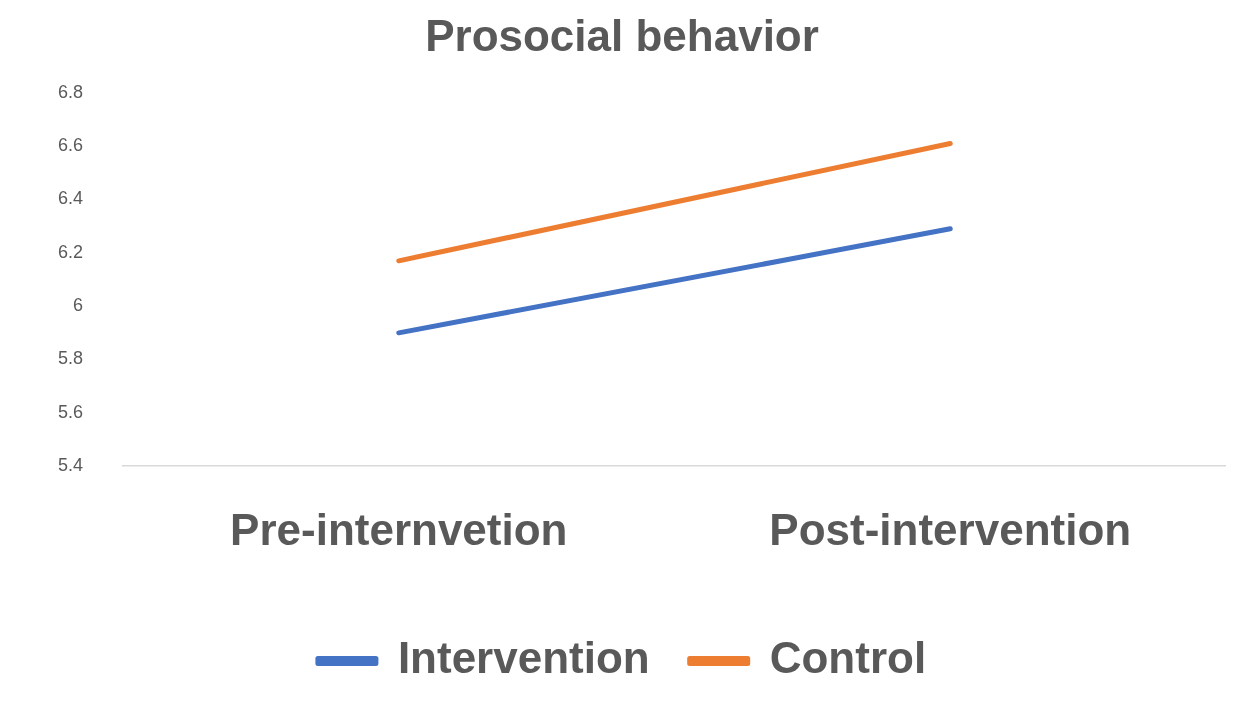 This screenshot has width=1234, height=701. I want to click on y-tick-label: 6.4, so click(70, 198).